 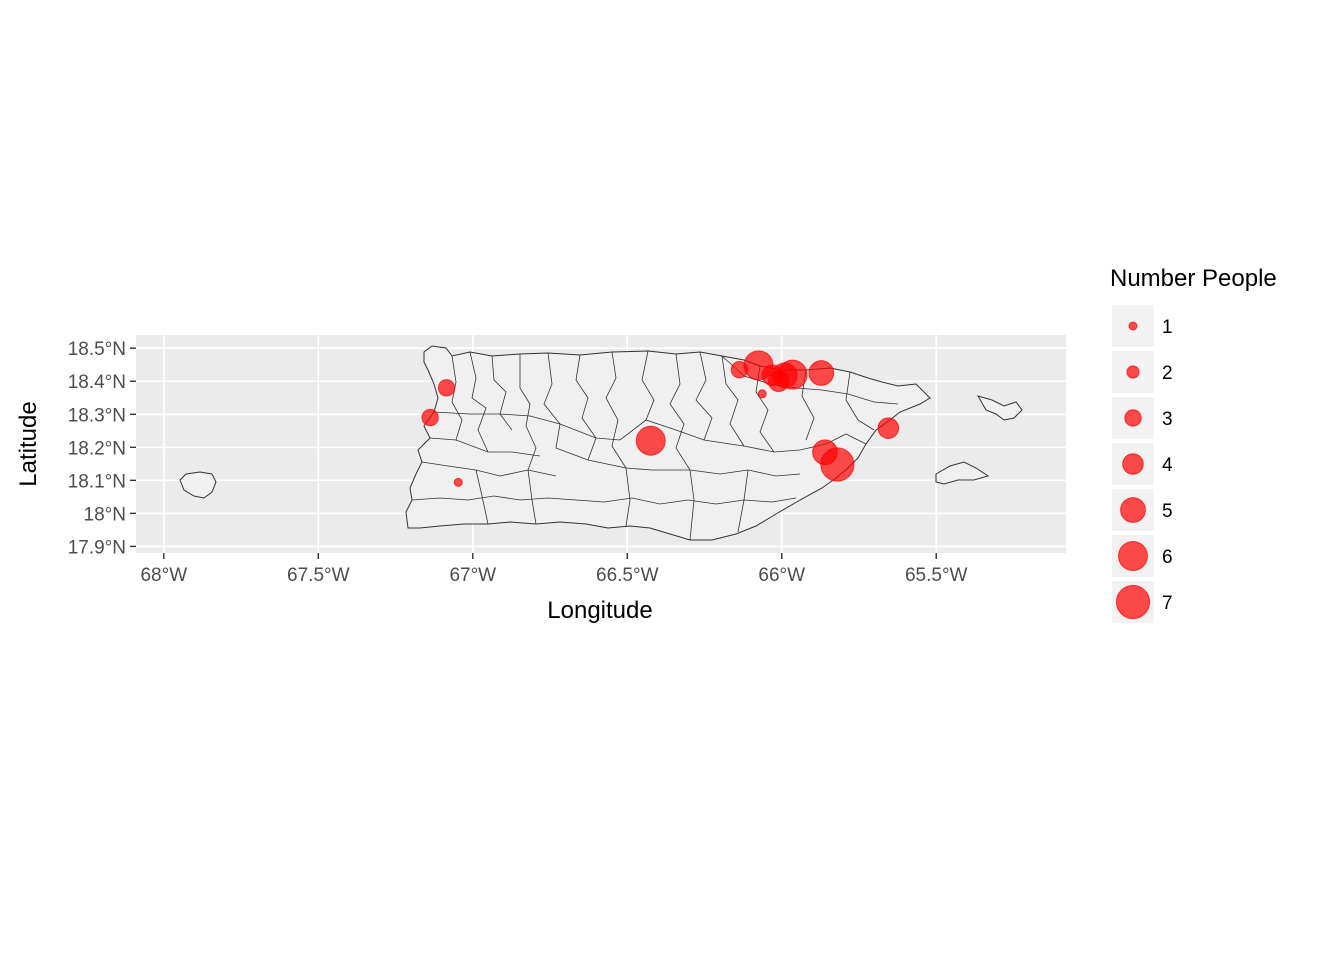 I want to click on y-tick-label: 18°N, so click(x=105, y=514).